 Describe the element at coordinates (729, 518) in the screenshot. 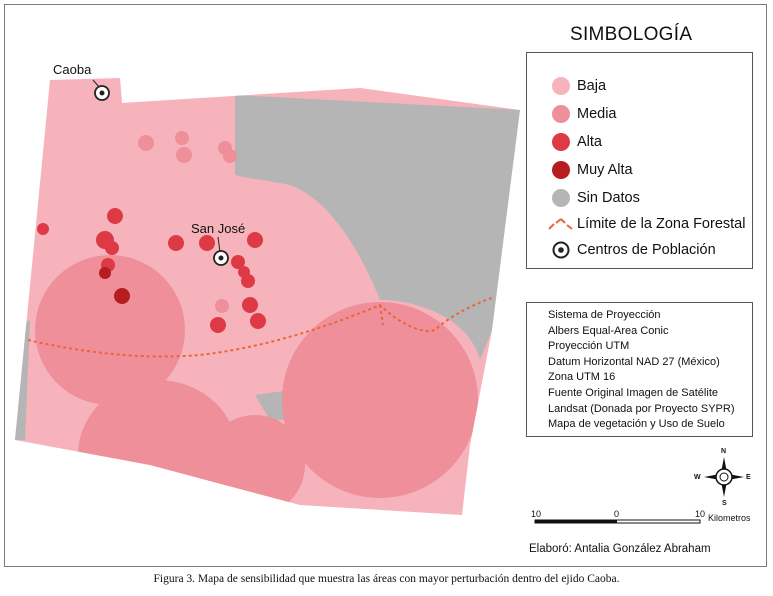

I see `scale-unit-label: Kilometros` at that location.